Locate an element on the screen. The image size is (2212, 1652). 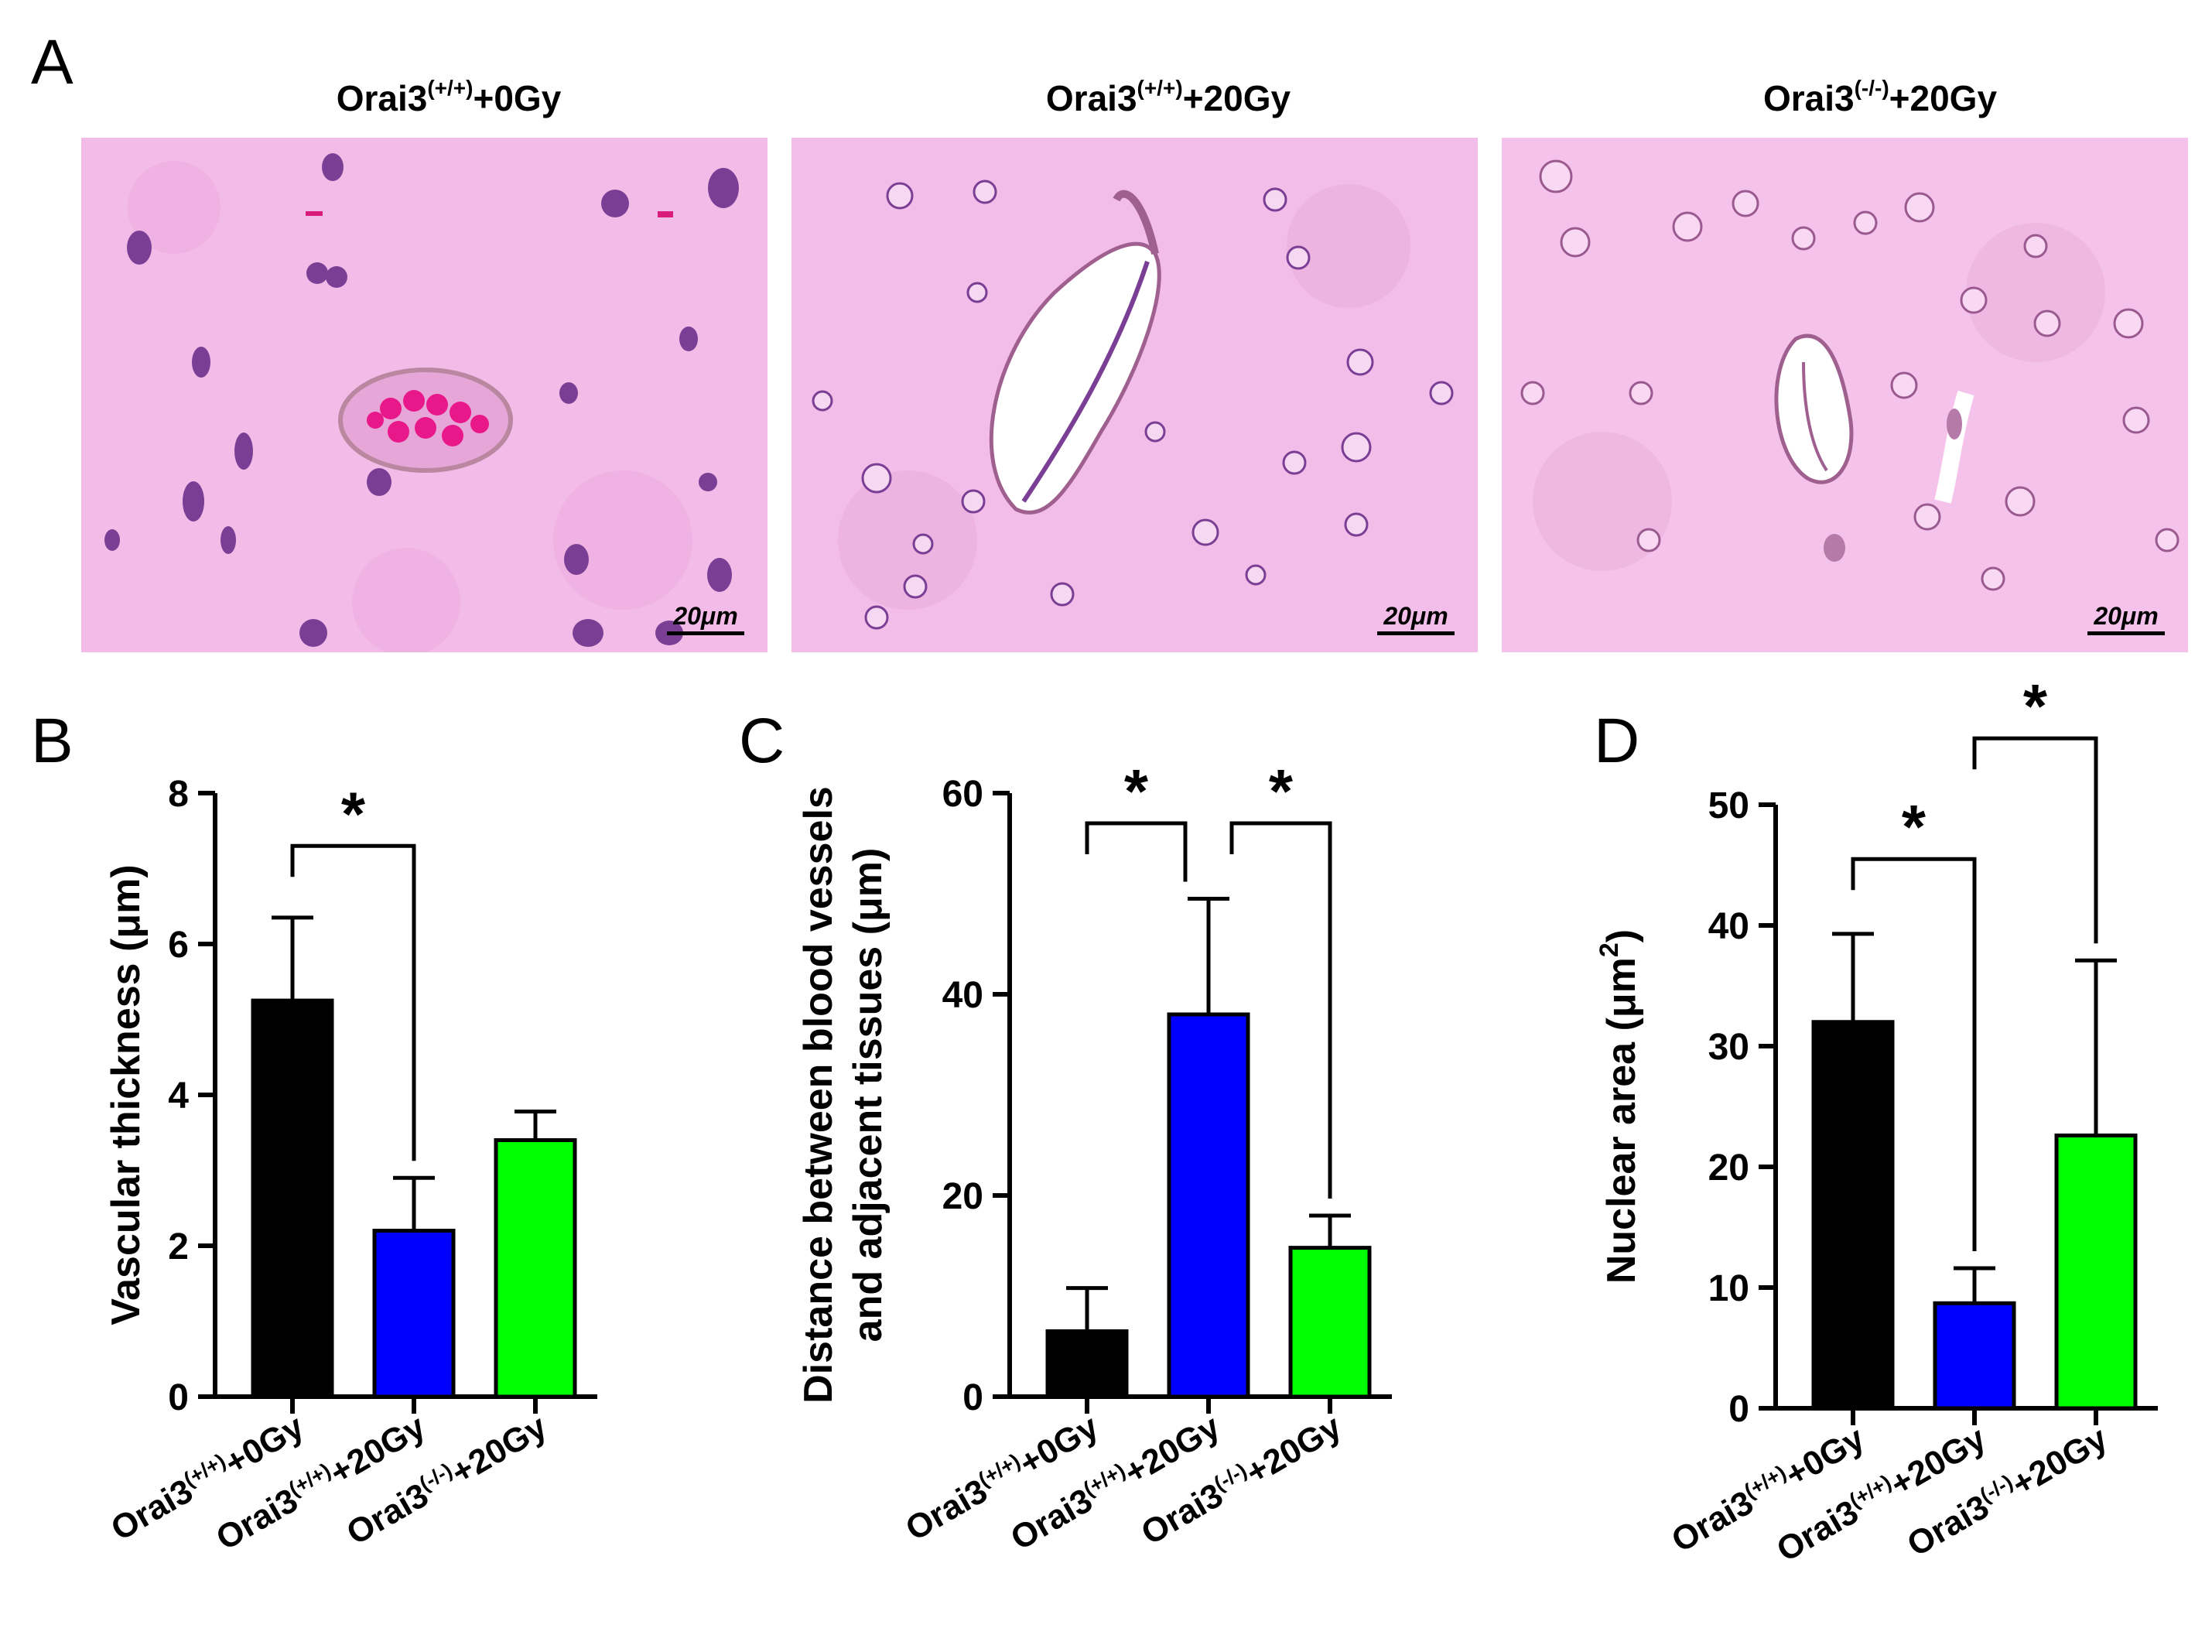
y-tick-label: 4 is located at coordinates (178, 1097).